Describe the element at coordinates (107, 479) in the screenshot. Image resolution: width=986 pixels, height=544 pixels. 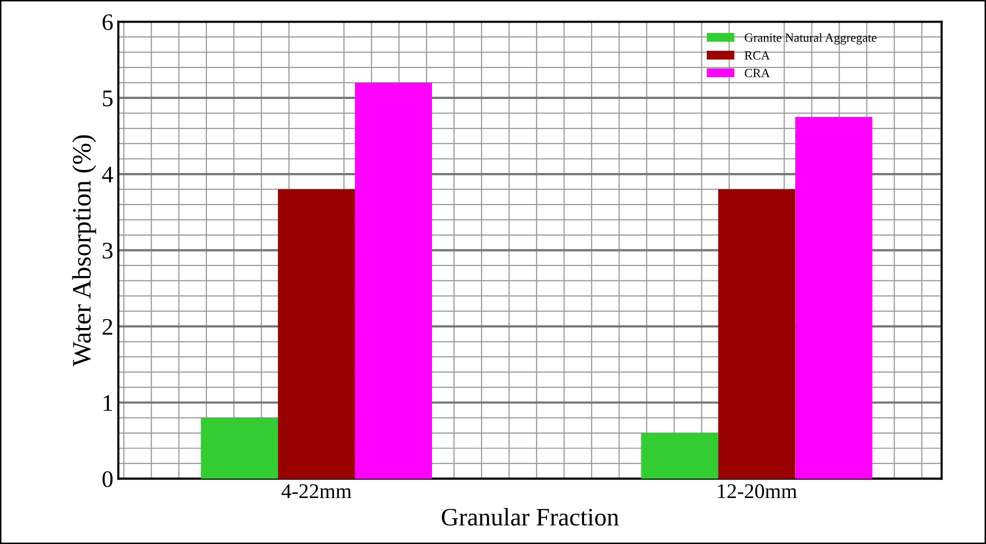
I see `y-tick-label: 0` at that location.